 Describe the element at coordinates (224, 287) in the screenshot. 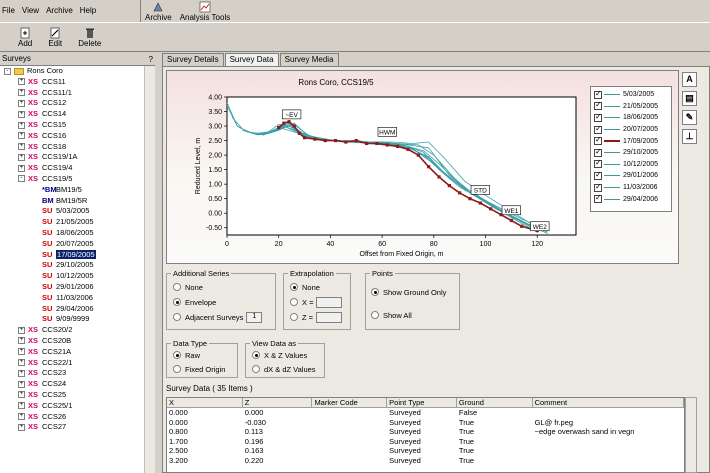

I see `series-none-radio: None` at that location.